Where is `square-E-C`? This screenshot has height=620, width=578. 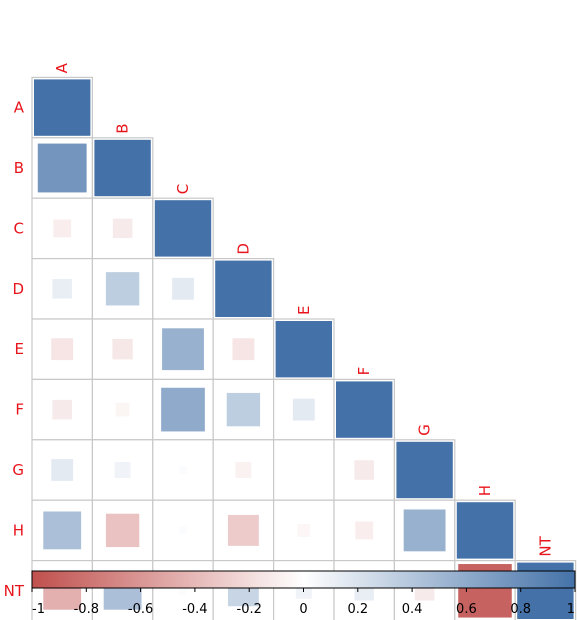
square-E-C is located at coordinates (183, 349).